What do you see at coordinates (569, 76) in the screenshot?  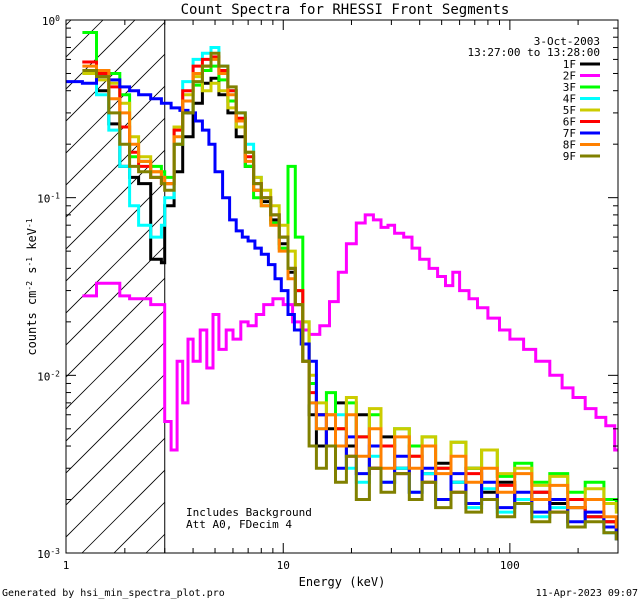 I see `legend-label-2F: 2F` at bounding box center [569, 76].